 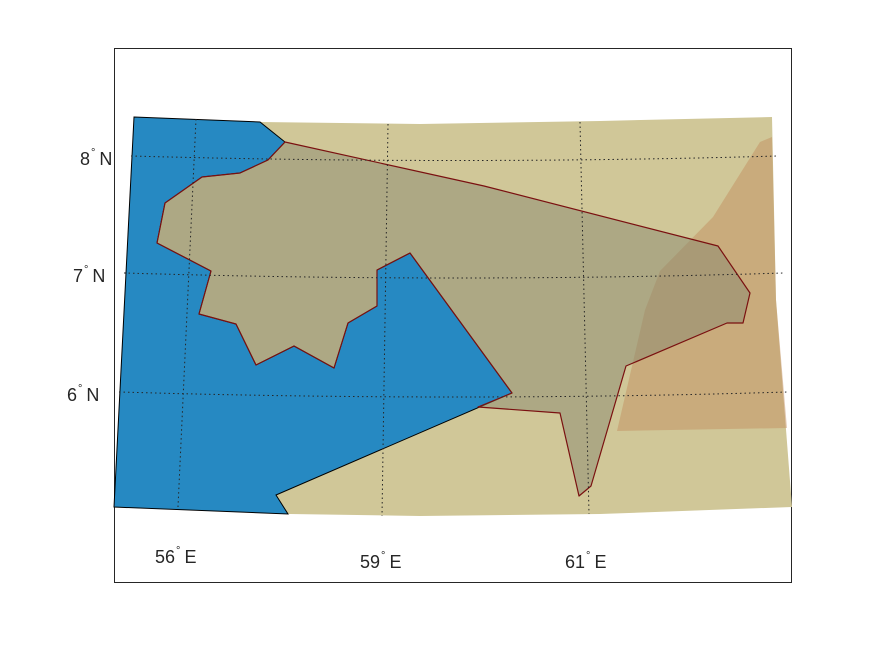 I want to click on longitude-labels: 56° E 59° E 61° E, so click(x=380, y=558).